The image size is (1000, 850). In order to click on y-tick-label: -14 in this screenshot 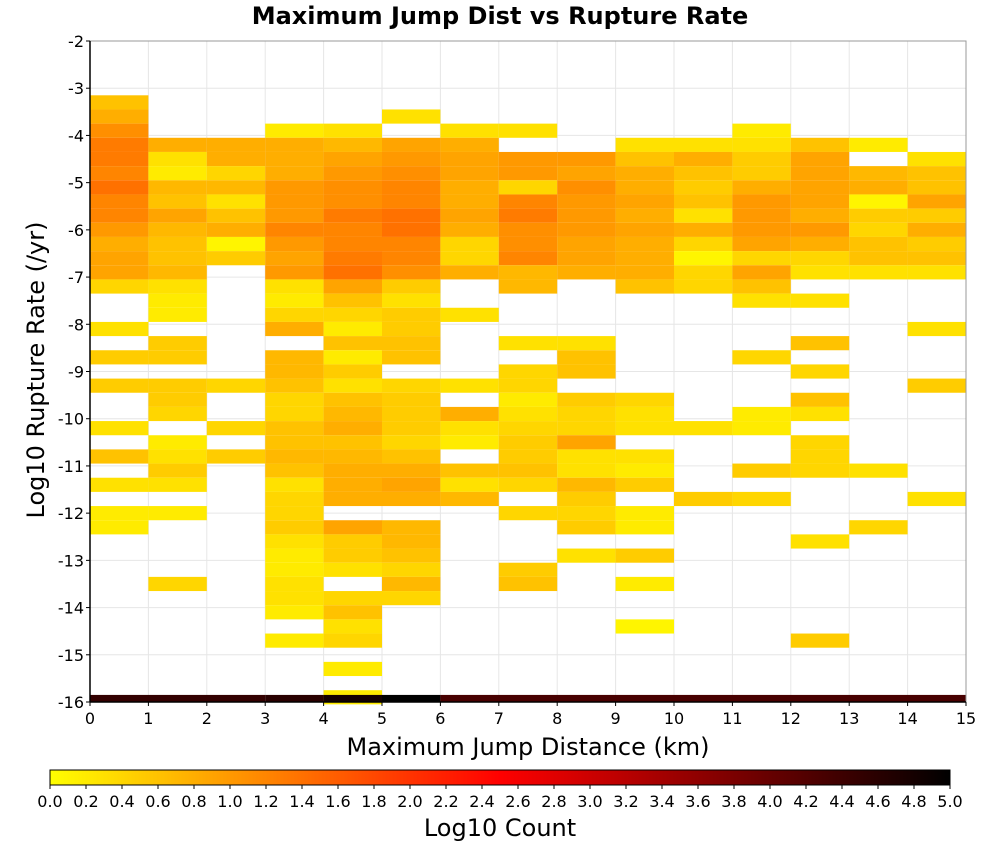, I will do `click(71, 608)`.